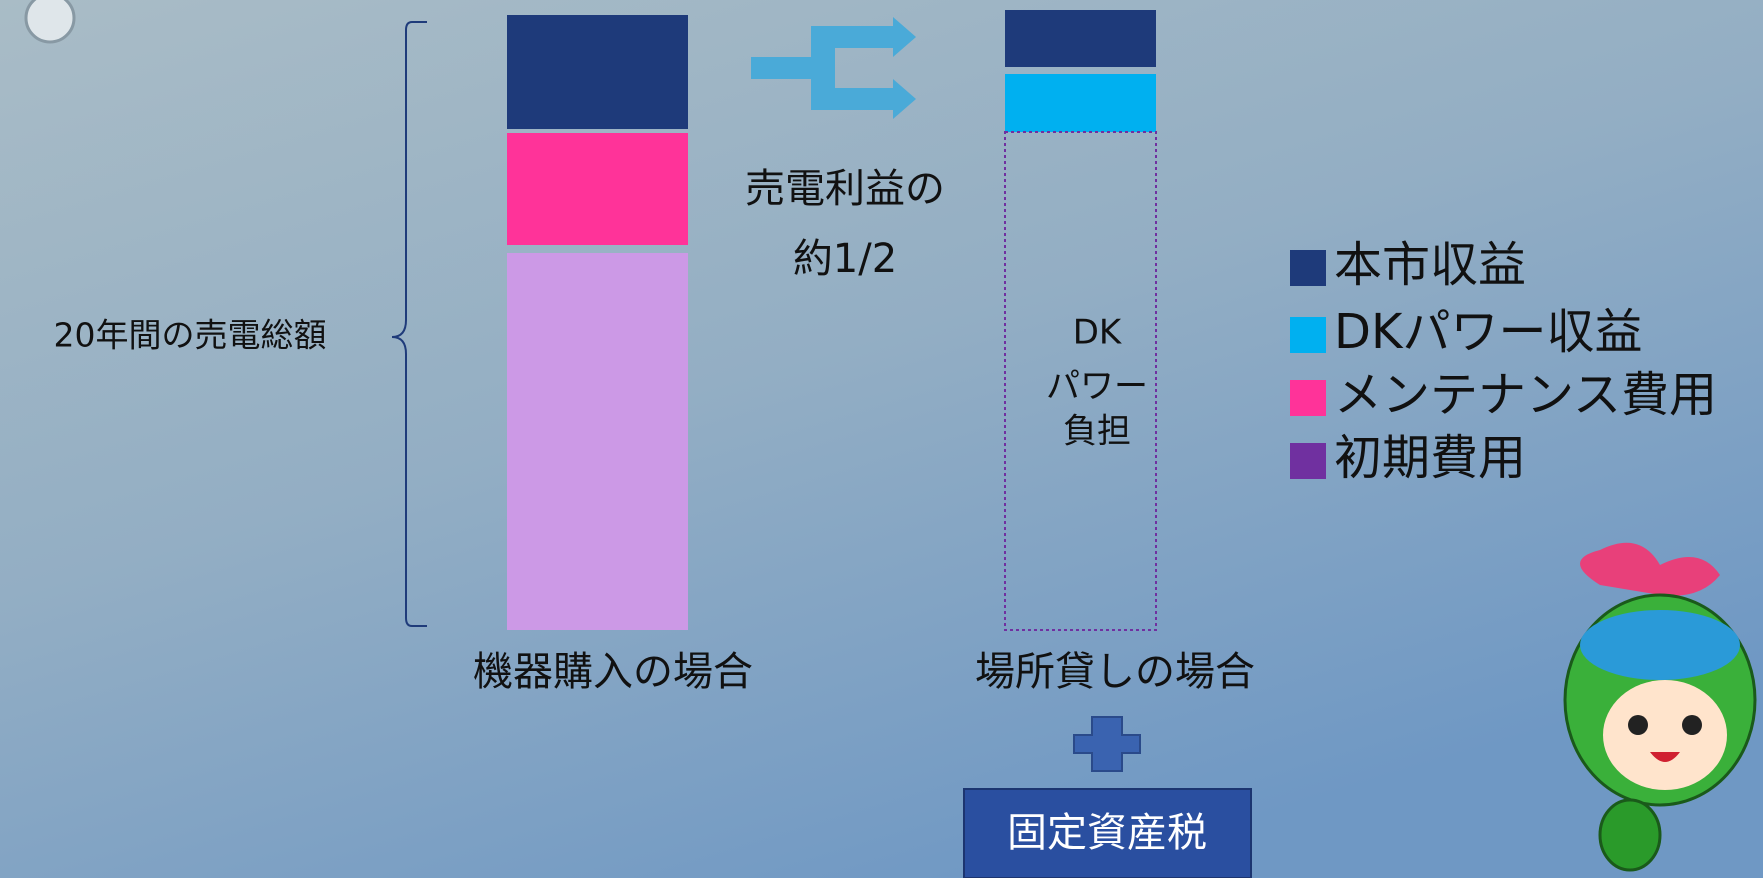 The width and height of the screenshot is (1763, 878). What do you see at coordinates (1107, 744) in the screenshot?
I see `plus-icon` at bounding box center [1107, 744].